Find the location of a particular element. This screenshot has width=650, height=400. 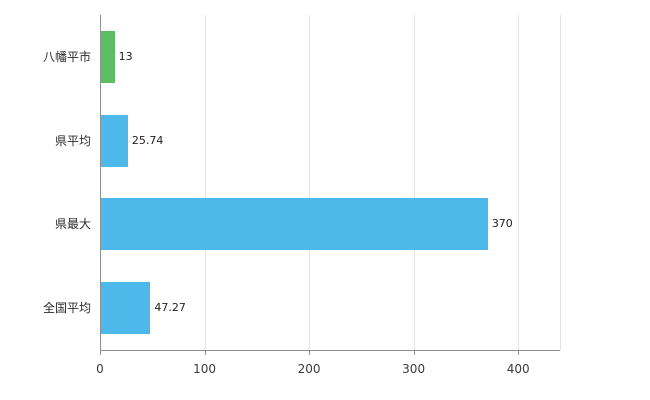

category-label: 県最大 is located at coordinates (72, 224).